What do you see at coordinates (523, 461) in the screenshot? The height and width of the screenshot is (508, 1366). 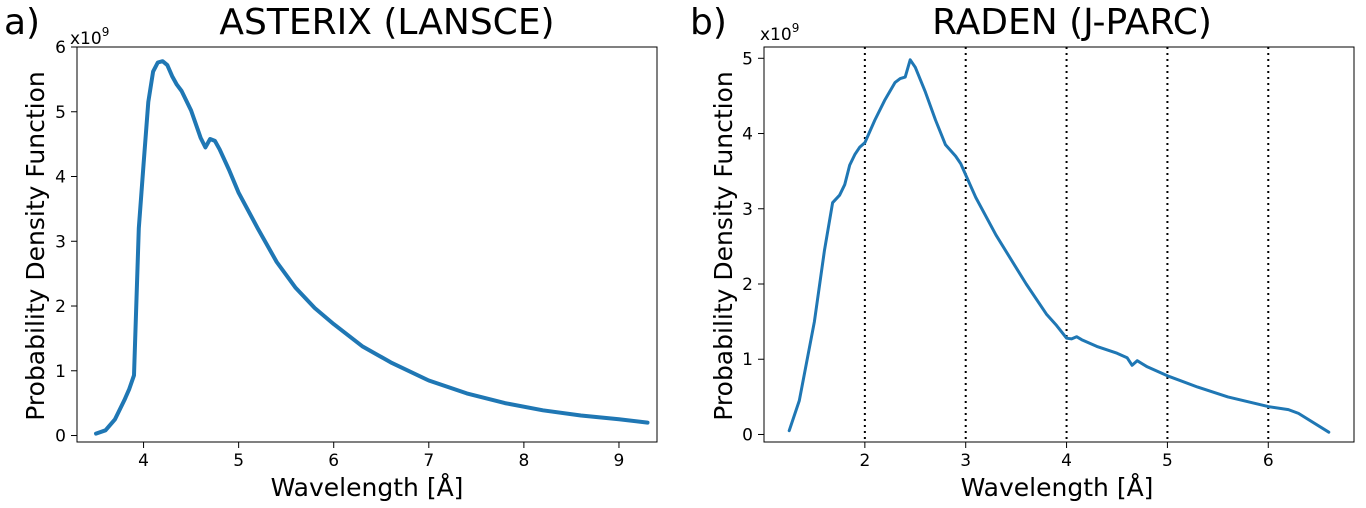 I see `x-tick-label-a-4: 8` at bounding box center [523, 461].